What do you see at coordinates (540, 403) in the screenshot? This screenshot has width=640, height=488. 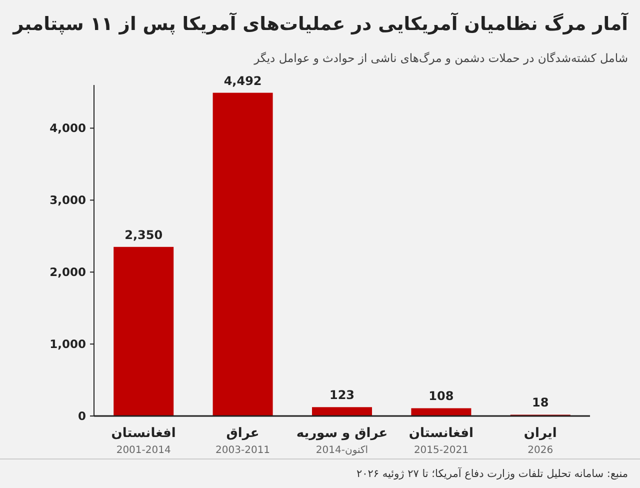 I see `data-label: 18` at bounding box center [540, 403].